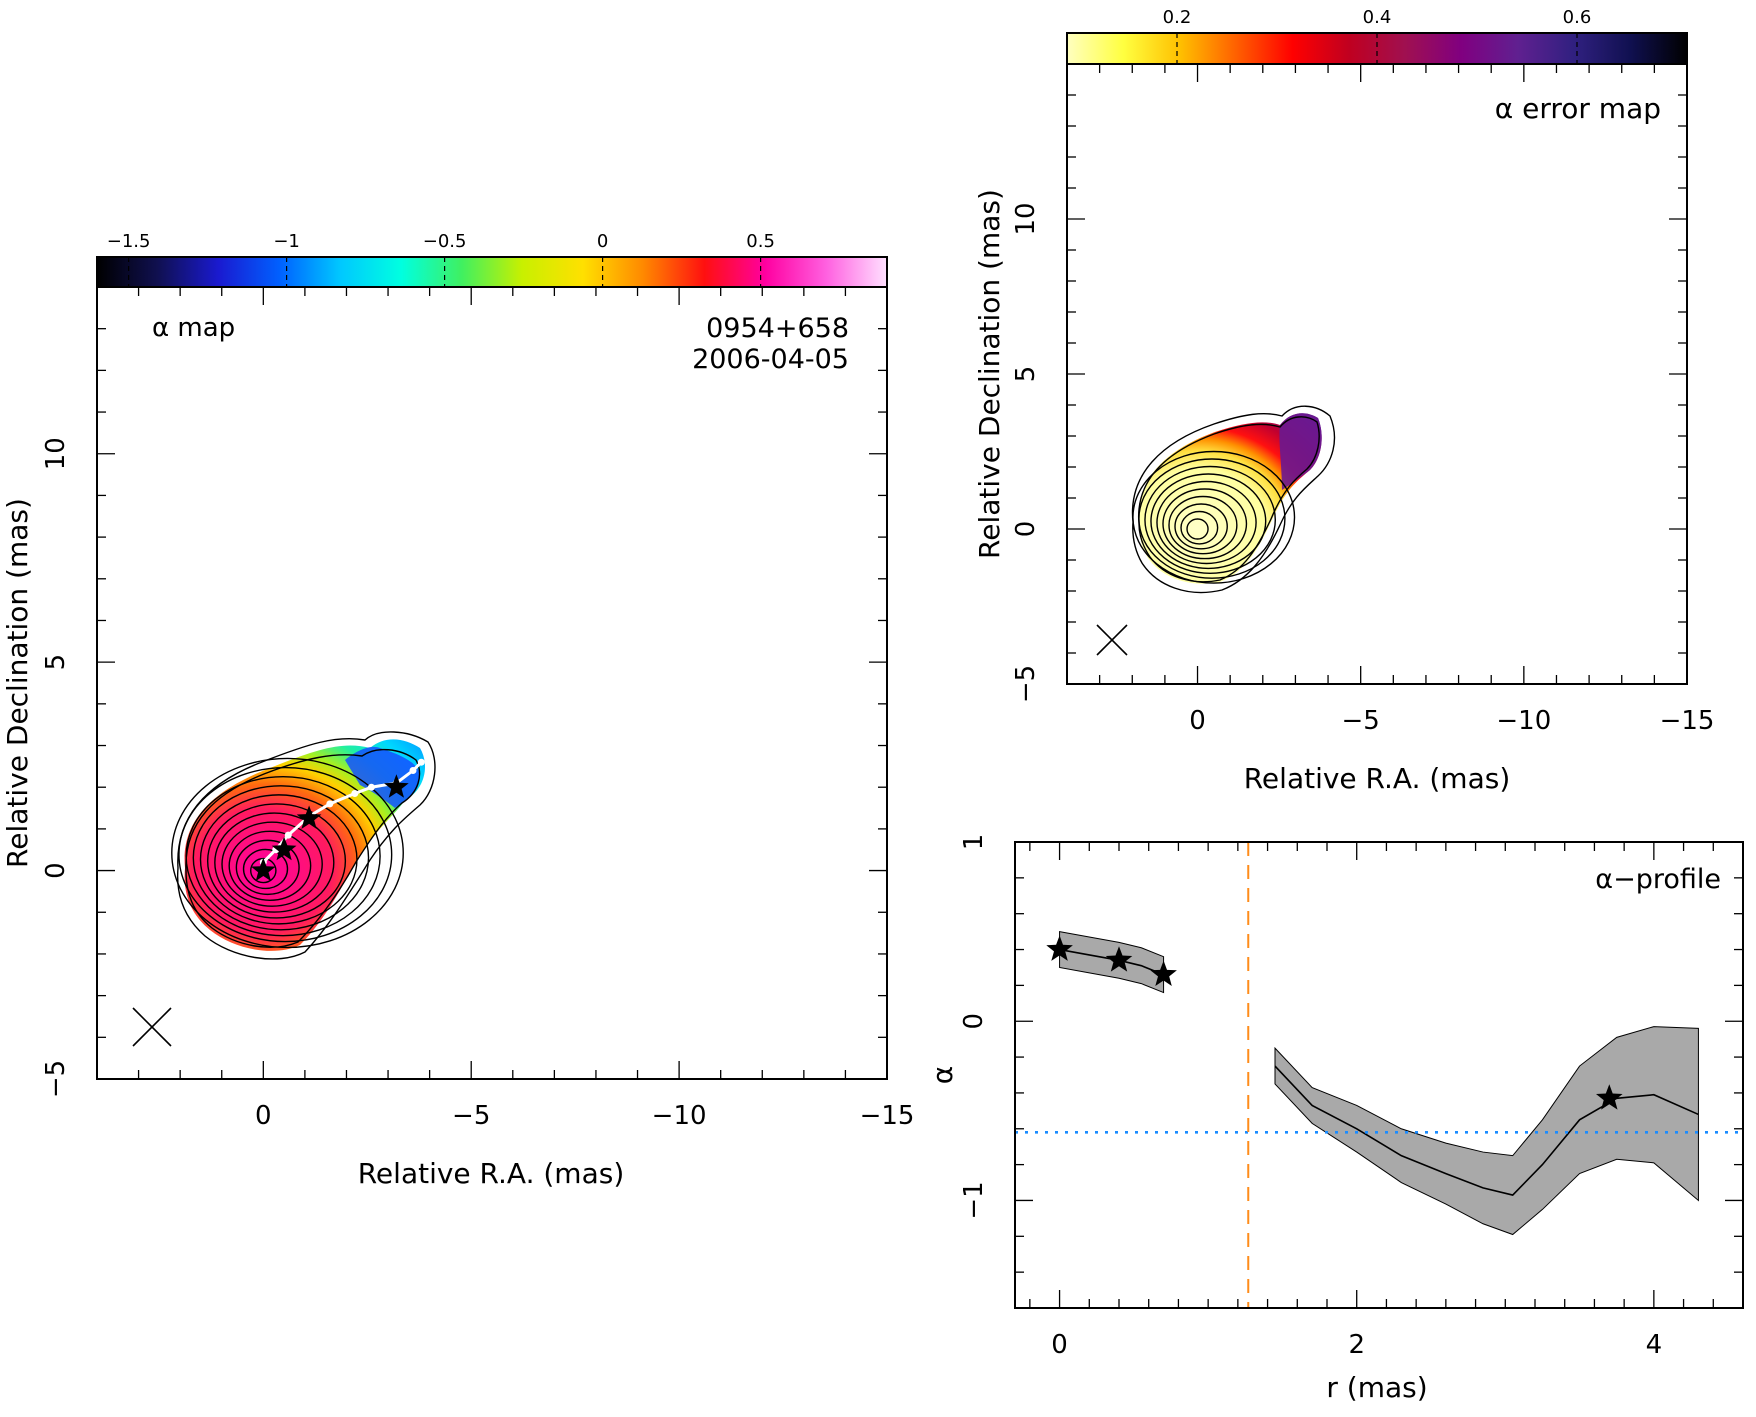 The image size is (1756, 1417). Describe the element at coordinates (1577, 17) in the screenshot. I see `colorbar-tick-label: 0.6` at that location.